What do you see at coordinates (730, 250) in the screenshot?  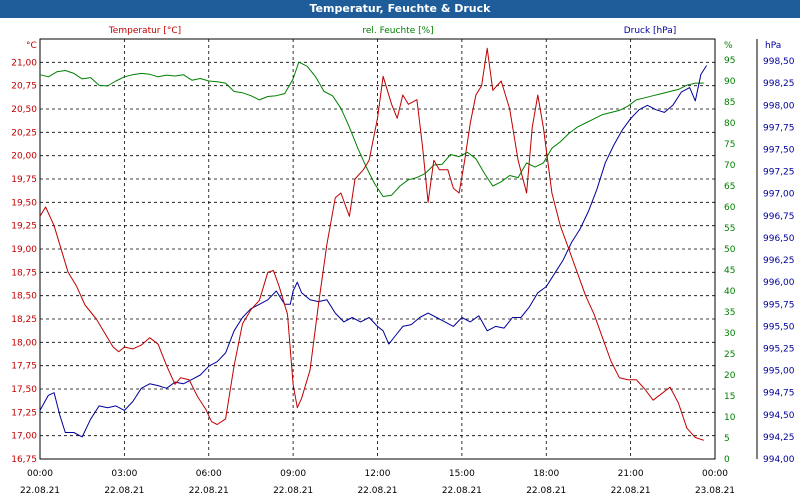 I see `y-tick-humidity: 50` at bounding box center [730, 250].